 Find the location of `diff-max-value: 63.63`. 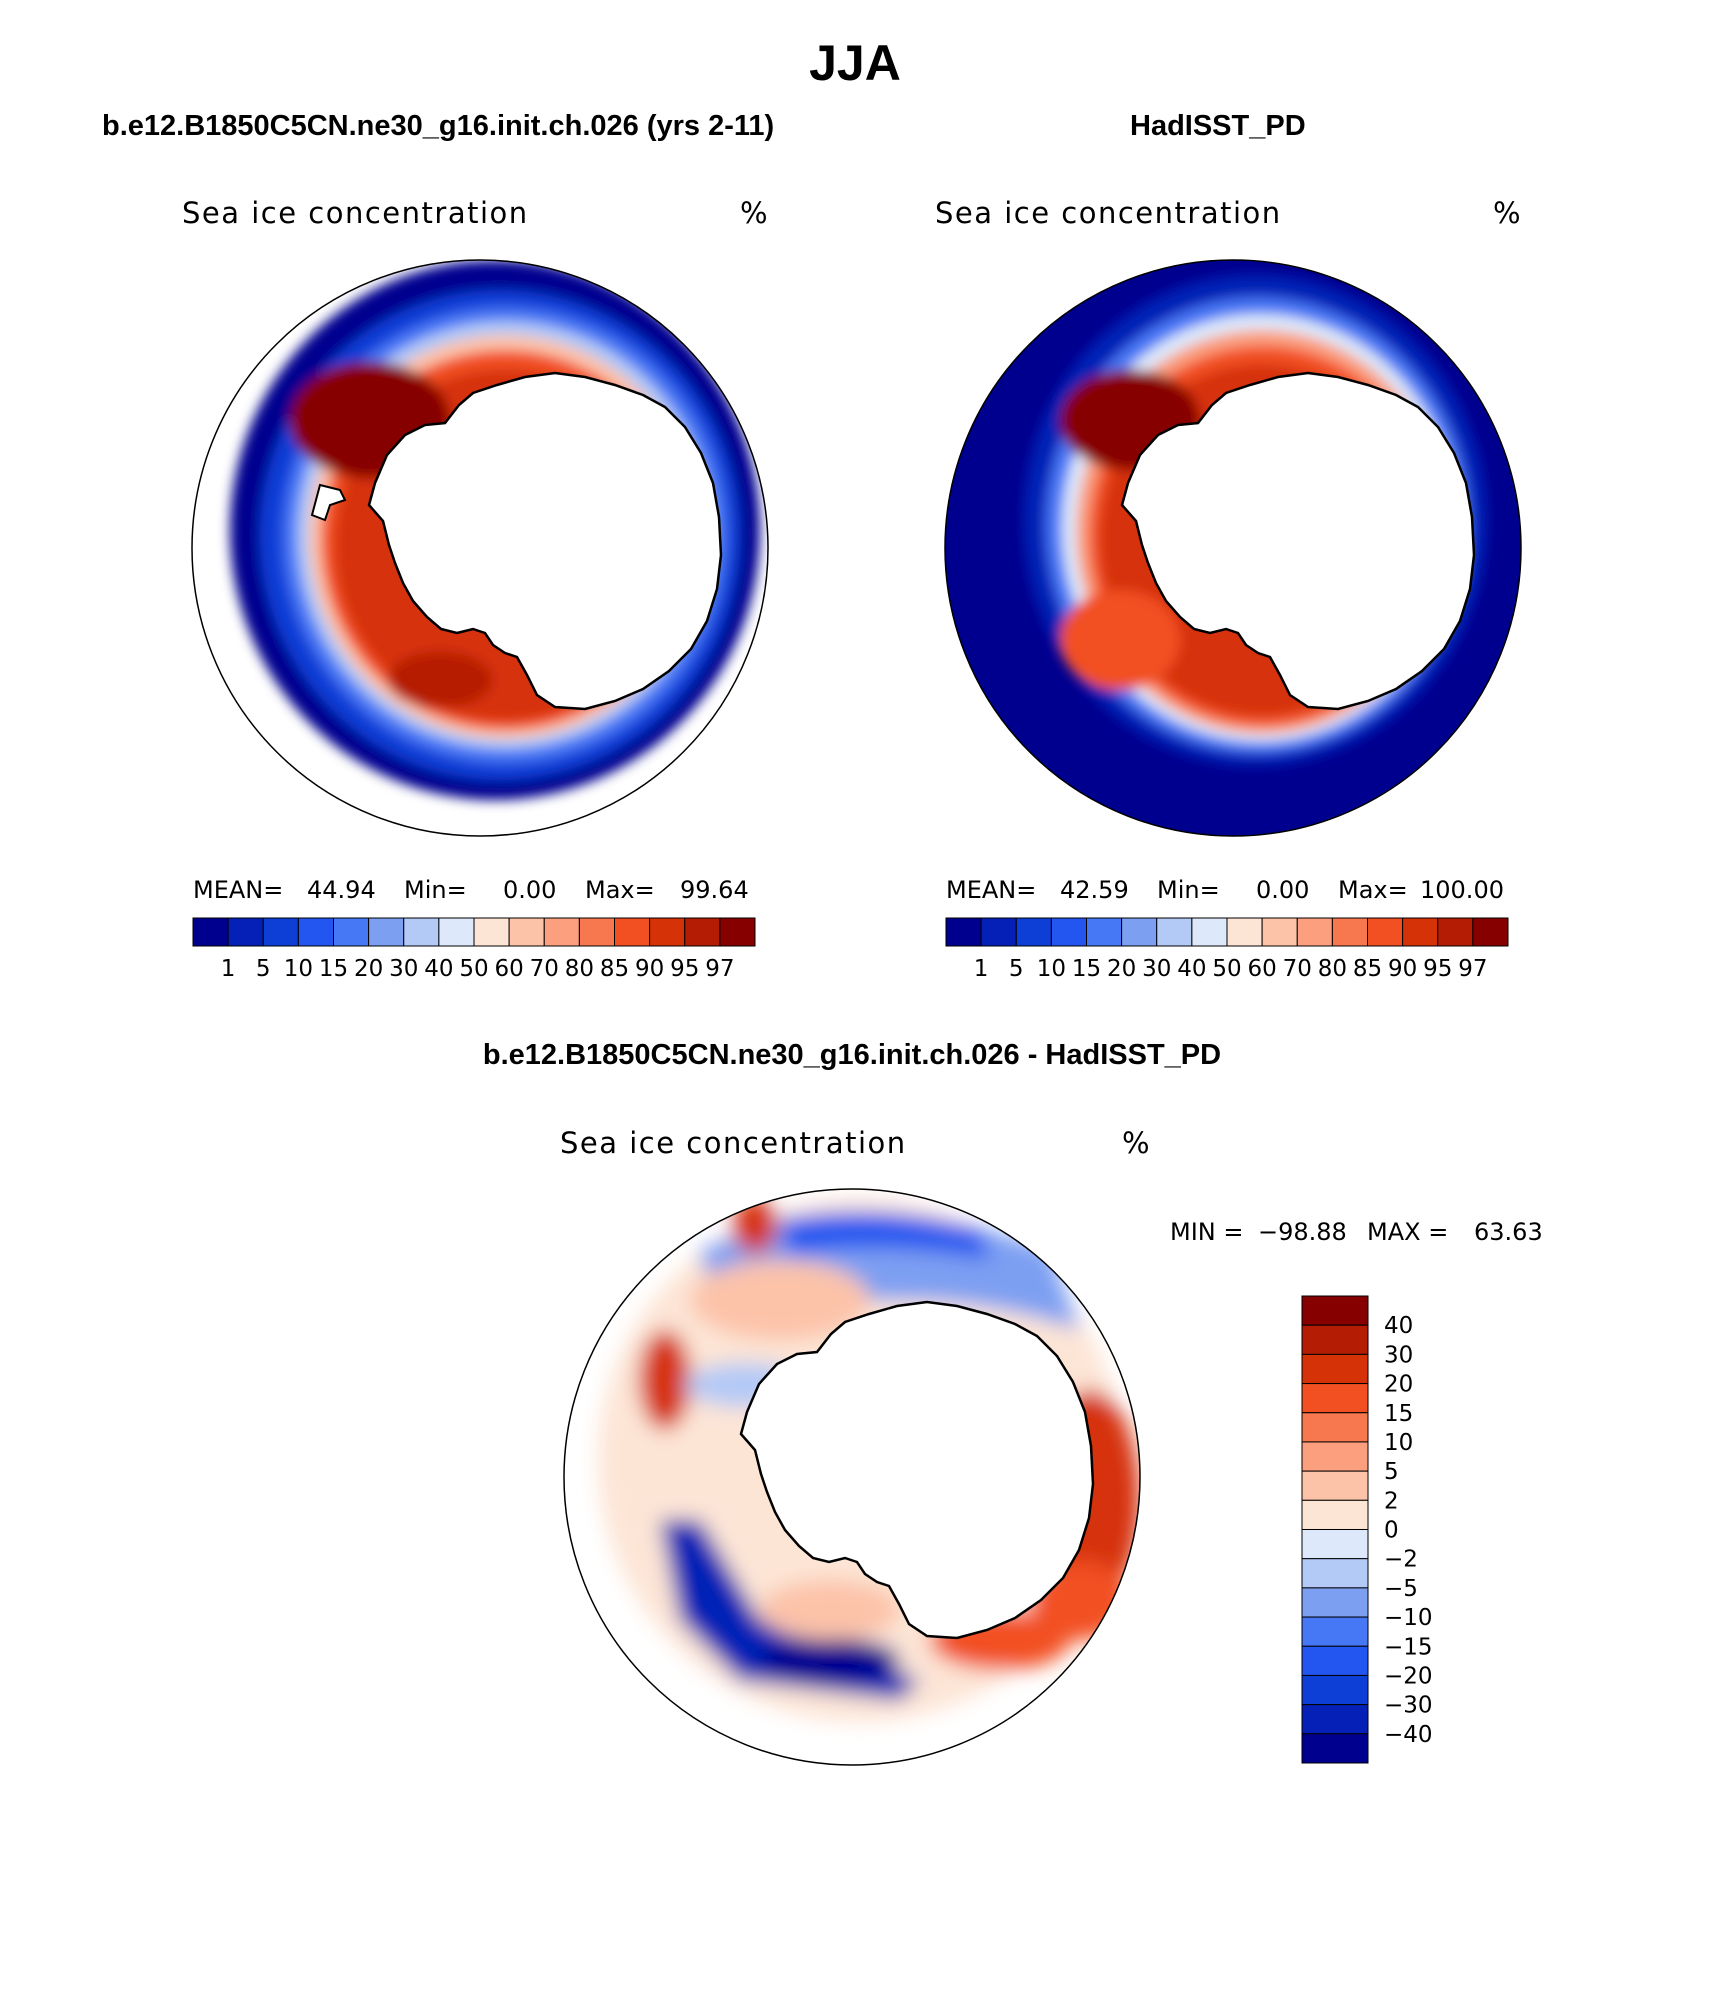

diff-max-value: 63.63 is located at coordinates (1508, 1232).